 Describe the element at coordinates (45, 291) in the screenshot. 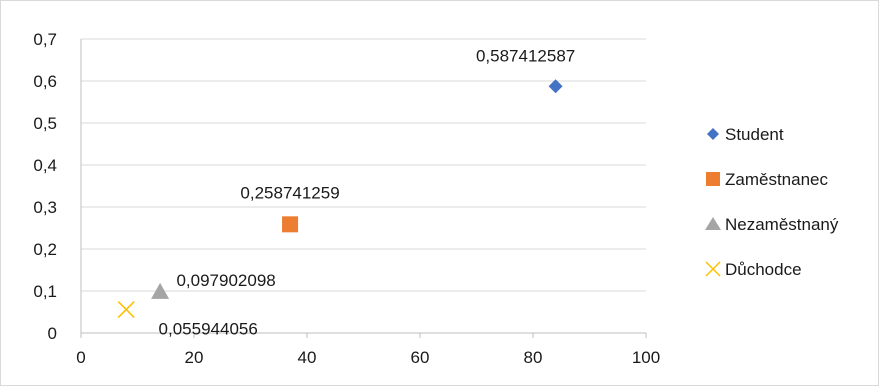

I see `y-tick-label: 0,1` at that location.